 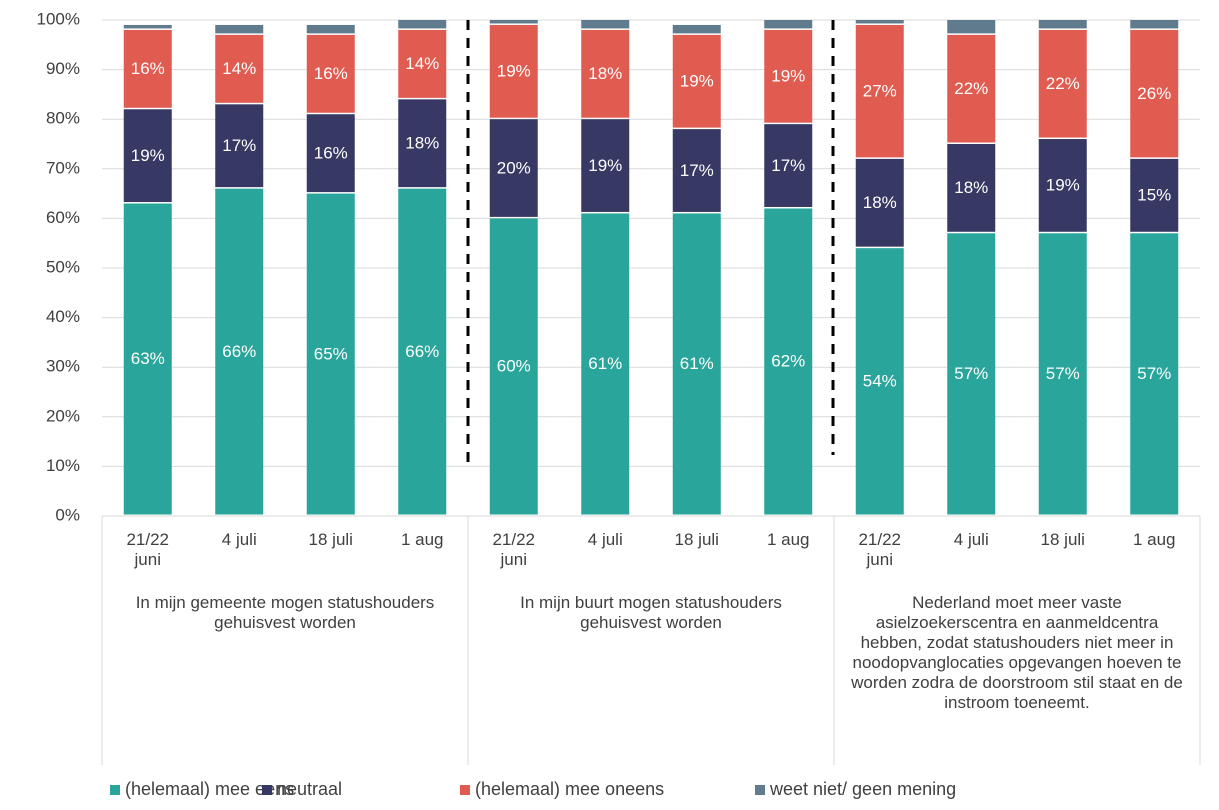 What do you see at coordinates (1154, 93) in the screenshot?
I see `data-label: 26%` at bounding box center [1154, 93].